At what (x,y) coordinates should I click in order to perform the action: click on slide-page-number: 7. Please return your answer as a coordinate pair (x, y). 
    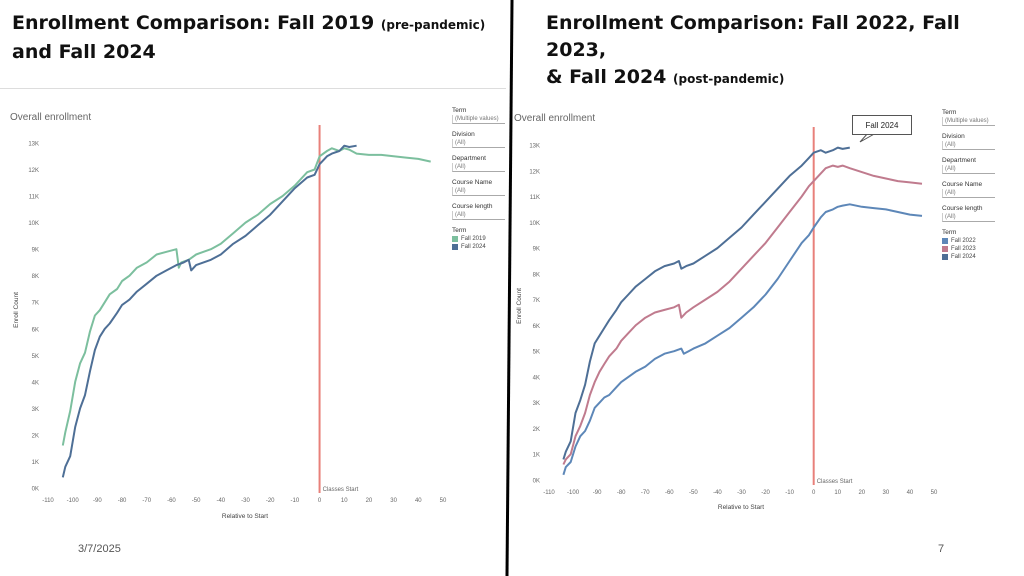
    Looking at the image, I should click on (941, 549).